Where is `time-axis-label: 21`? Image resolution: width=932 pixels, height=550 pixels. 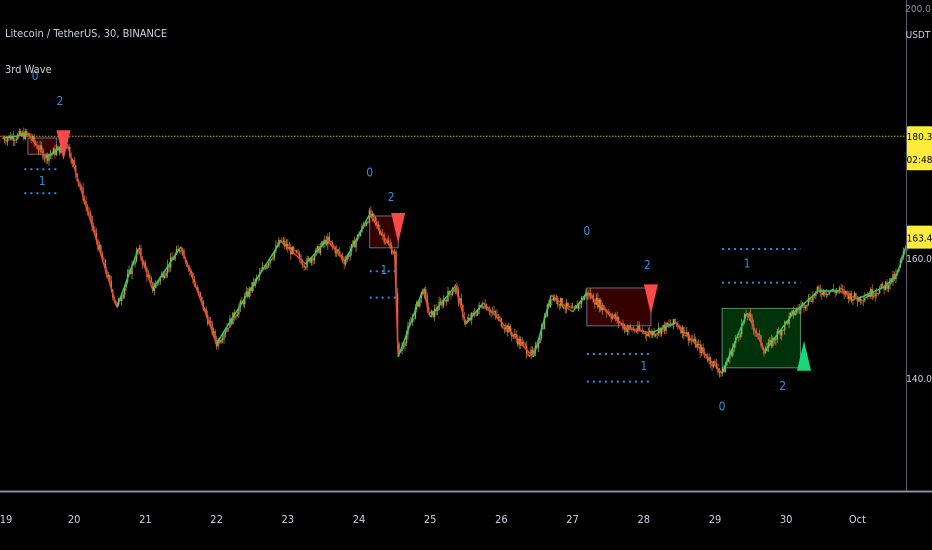
time-axis-label: 21 is located at coordinates (145, 519).